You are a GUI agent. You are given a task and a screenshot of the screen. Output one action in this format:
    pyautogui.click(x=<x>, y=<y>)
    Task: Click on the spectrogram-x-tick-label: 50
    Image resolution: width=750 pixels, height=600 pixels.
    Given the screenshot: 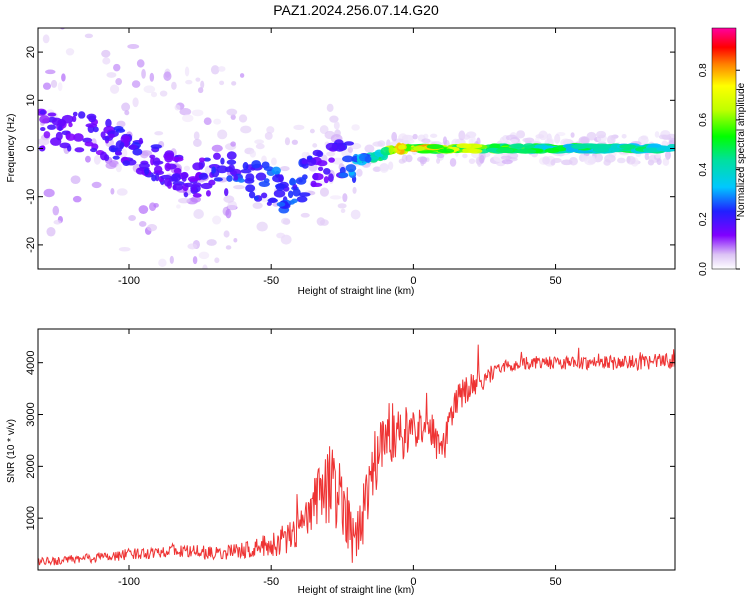 What is the action you would take?
    pyautogui.click(x=555, y=281)
    